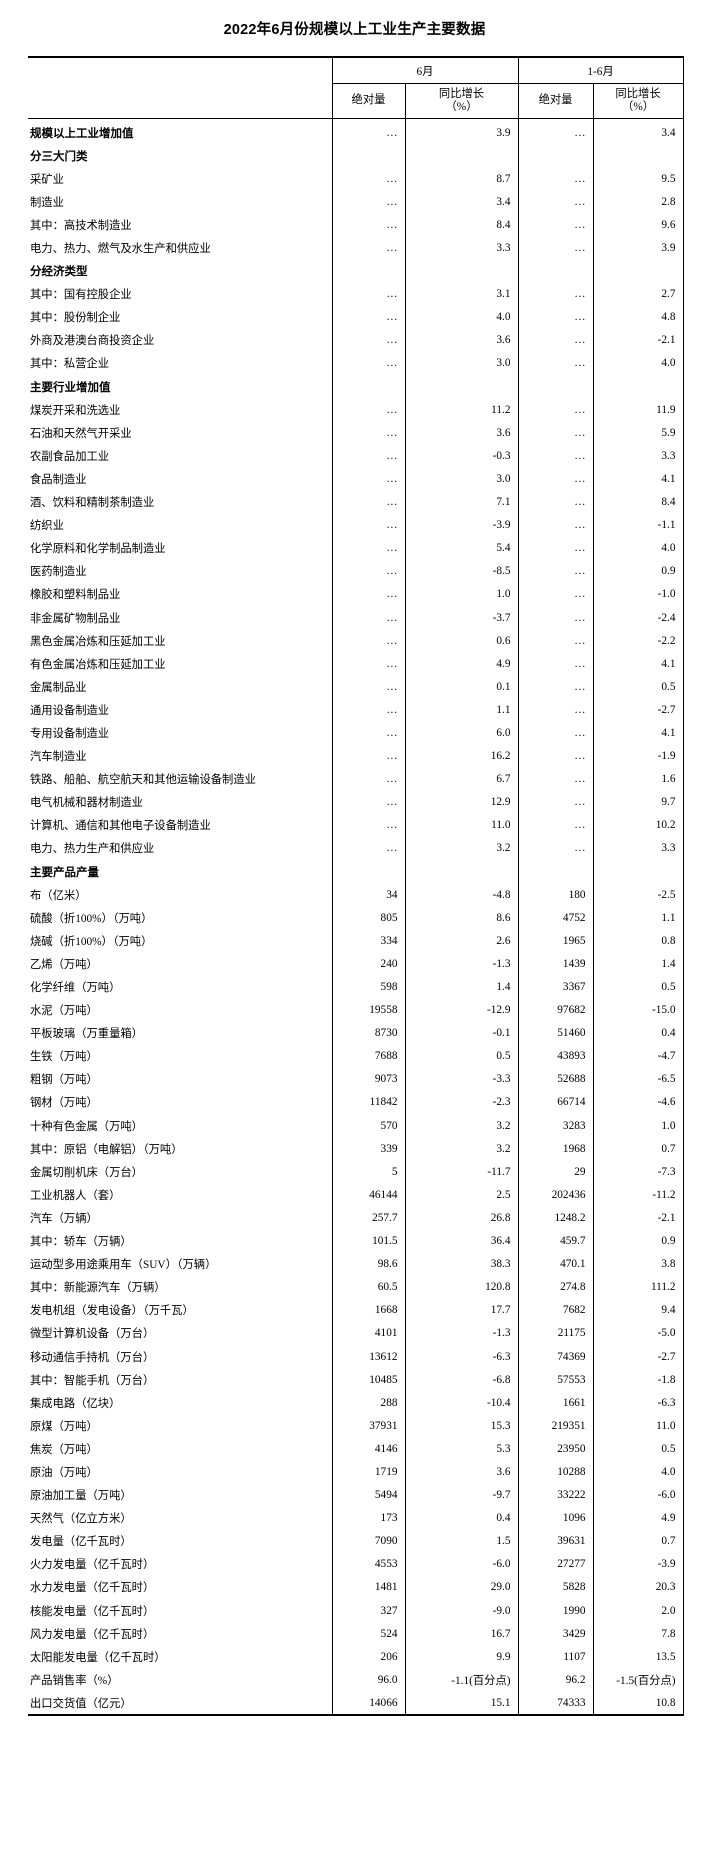  What do you see at coordinates (356, 1611) in the screenshot?
I see `table-row: 核能发电量（亿千瓦时） 327 -9.0 1990 2.0` at bounding box center [356, 1611].